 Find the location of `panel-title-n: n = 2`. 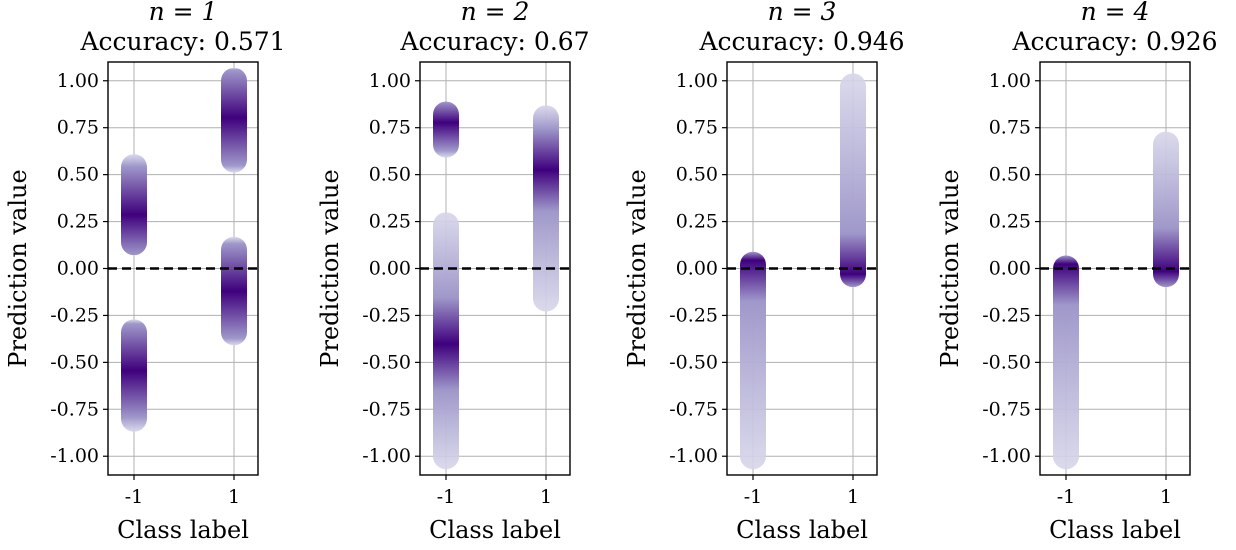

panel-title-n: n = 2 is located at coordinates (495, 13).